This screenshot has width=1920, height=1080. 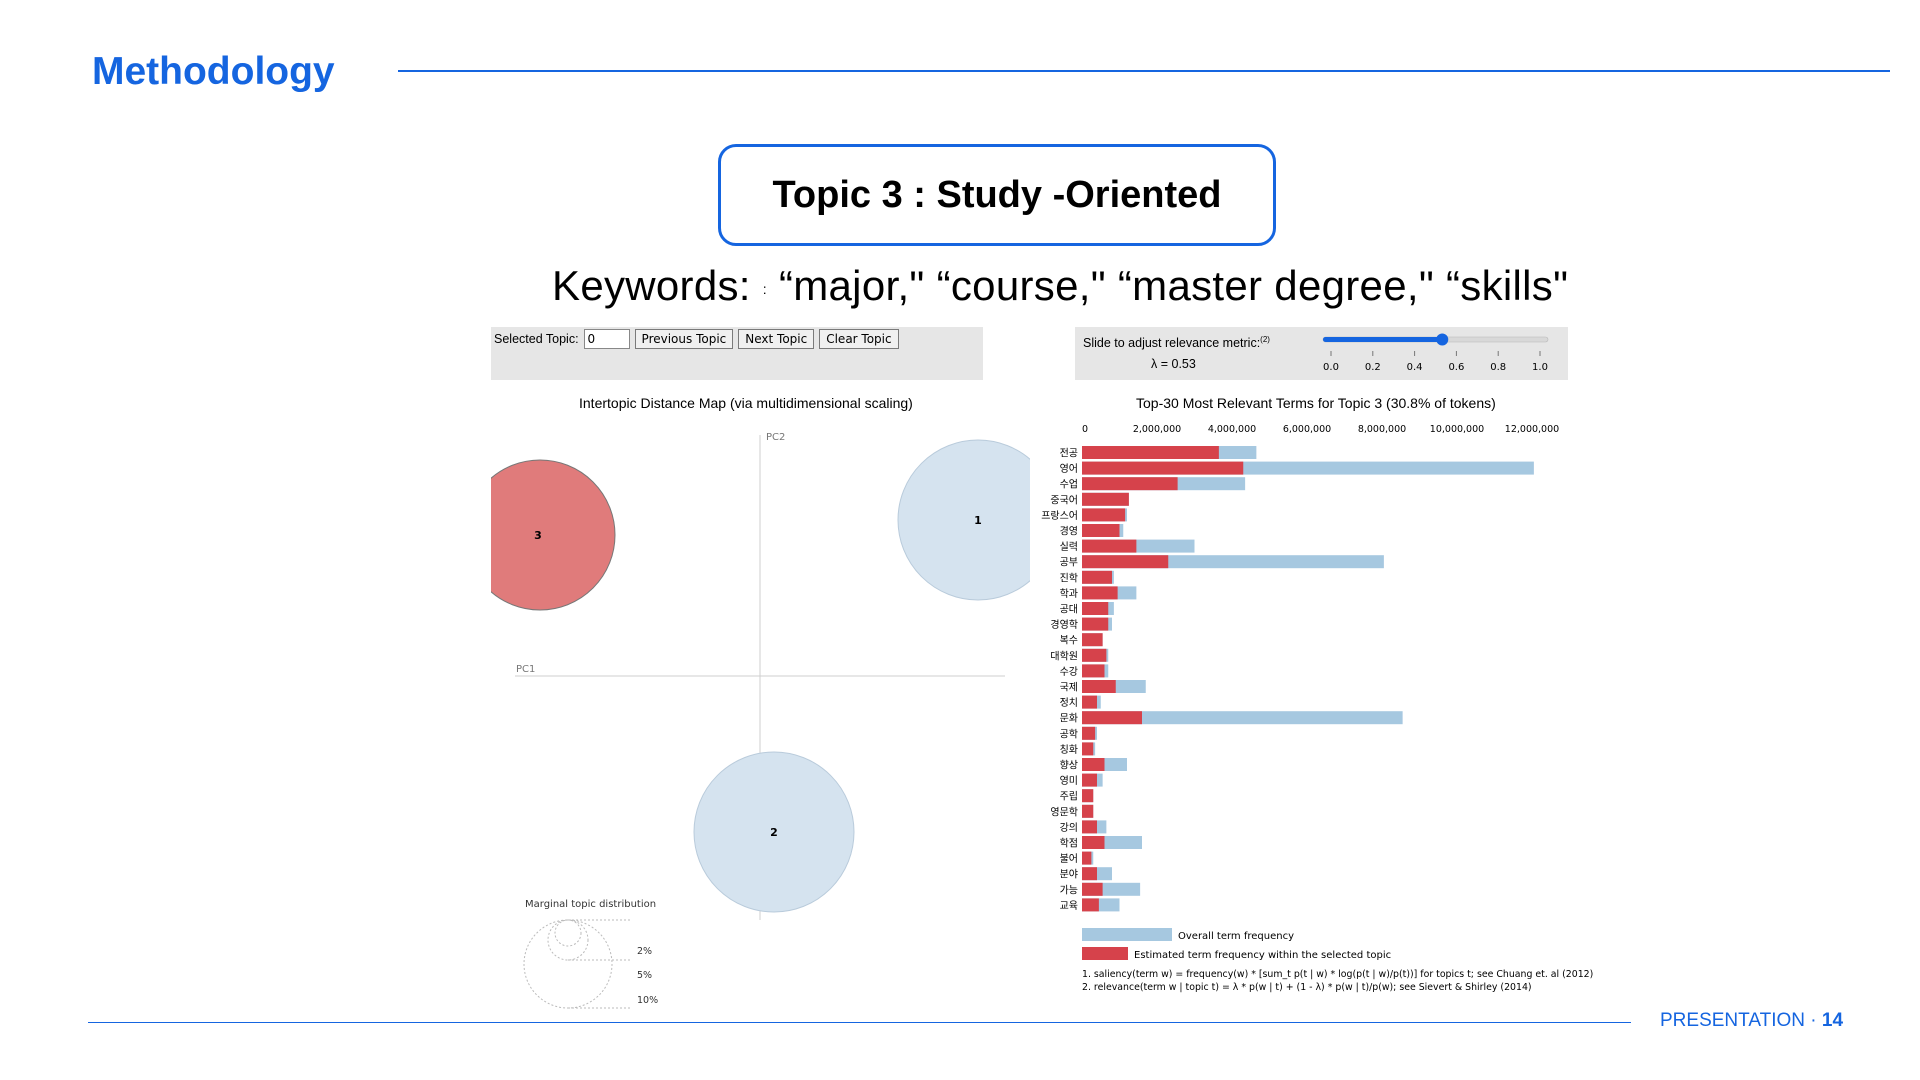 I want to click on term-row: 향상, so click(x=1093, y=765).